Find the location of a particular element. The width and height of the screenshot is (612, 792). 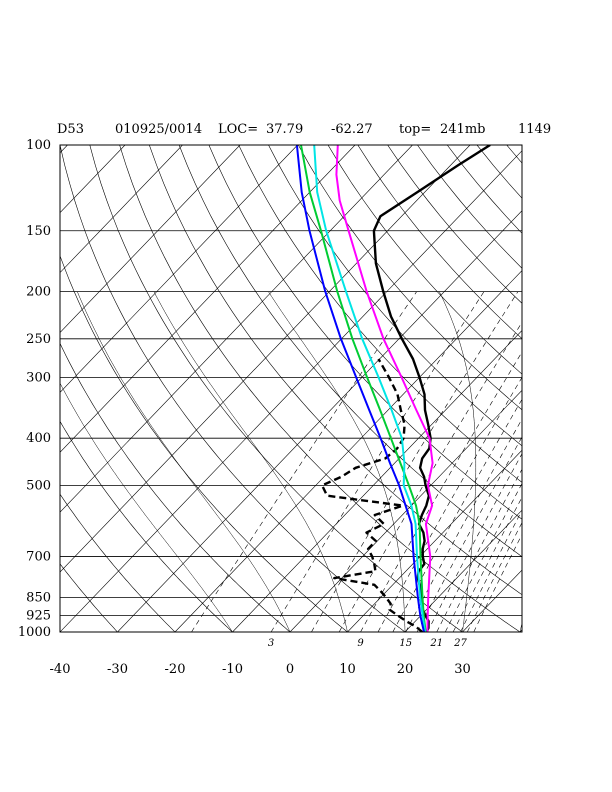

temperature-tick-label: 20 is located at coordinates (405, 669).